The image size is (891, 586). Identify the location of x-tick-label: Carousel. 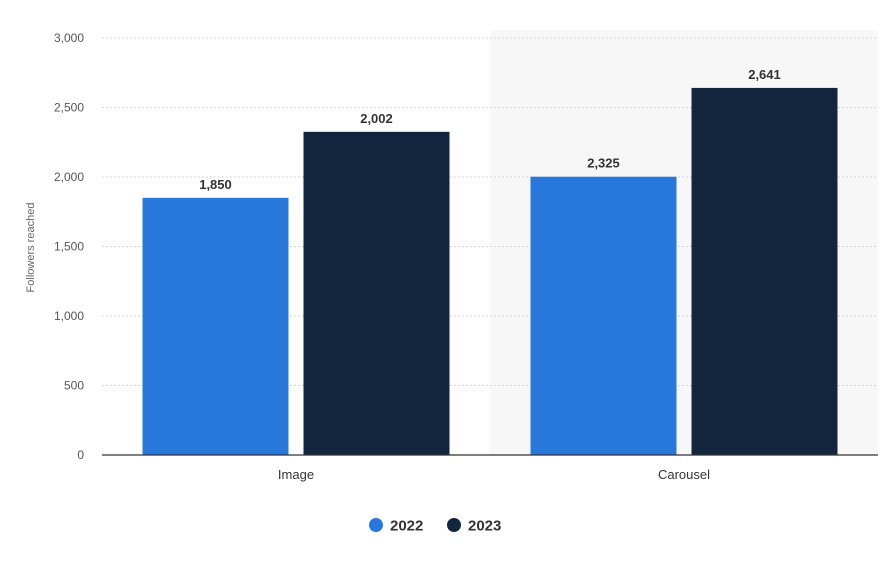
(684, 474).